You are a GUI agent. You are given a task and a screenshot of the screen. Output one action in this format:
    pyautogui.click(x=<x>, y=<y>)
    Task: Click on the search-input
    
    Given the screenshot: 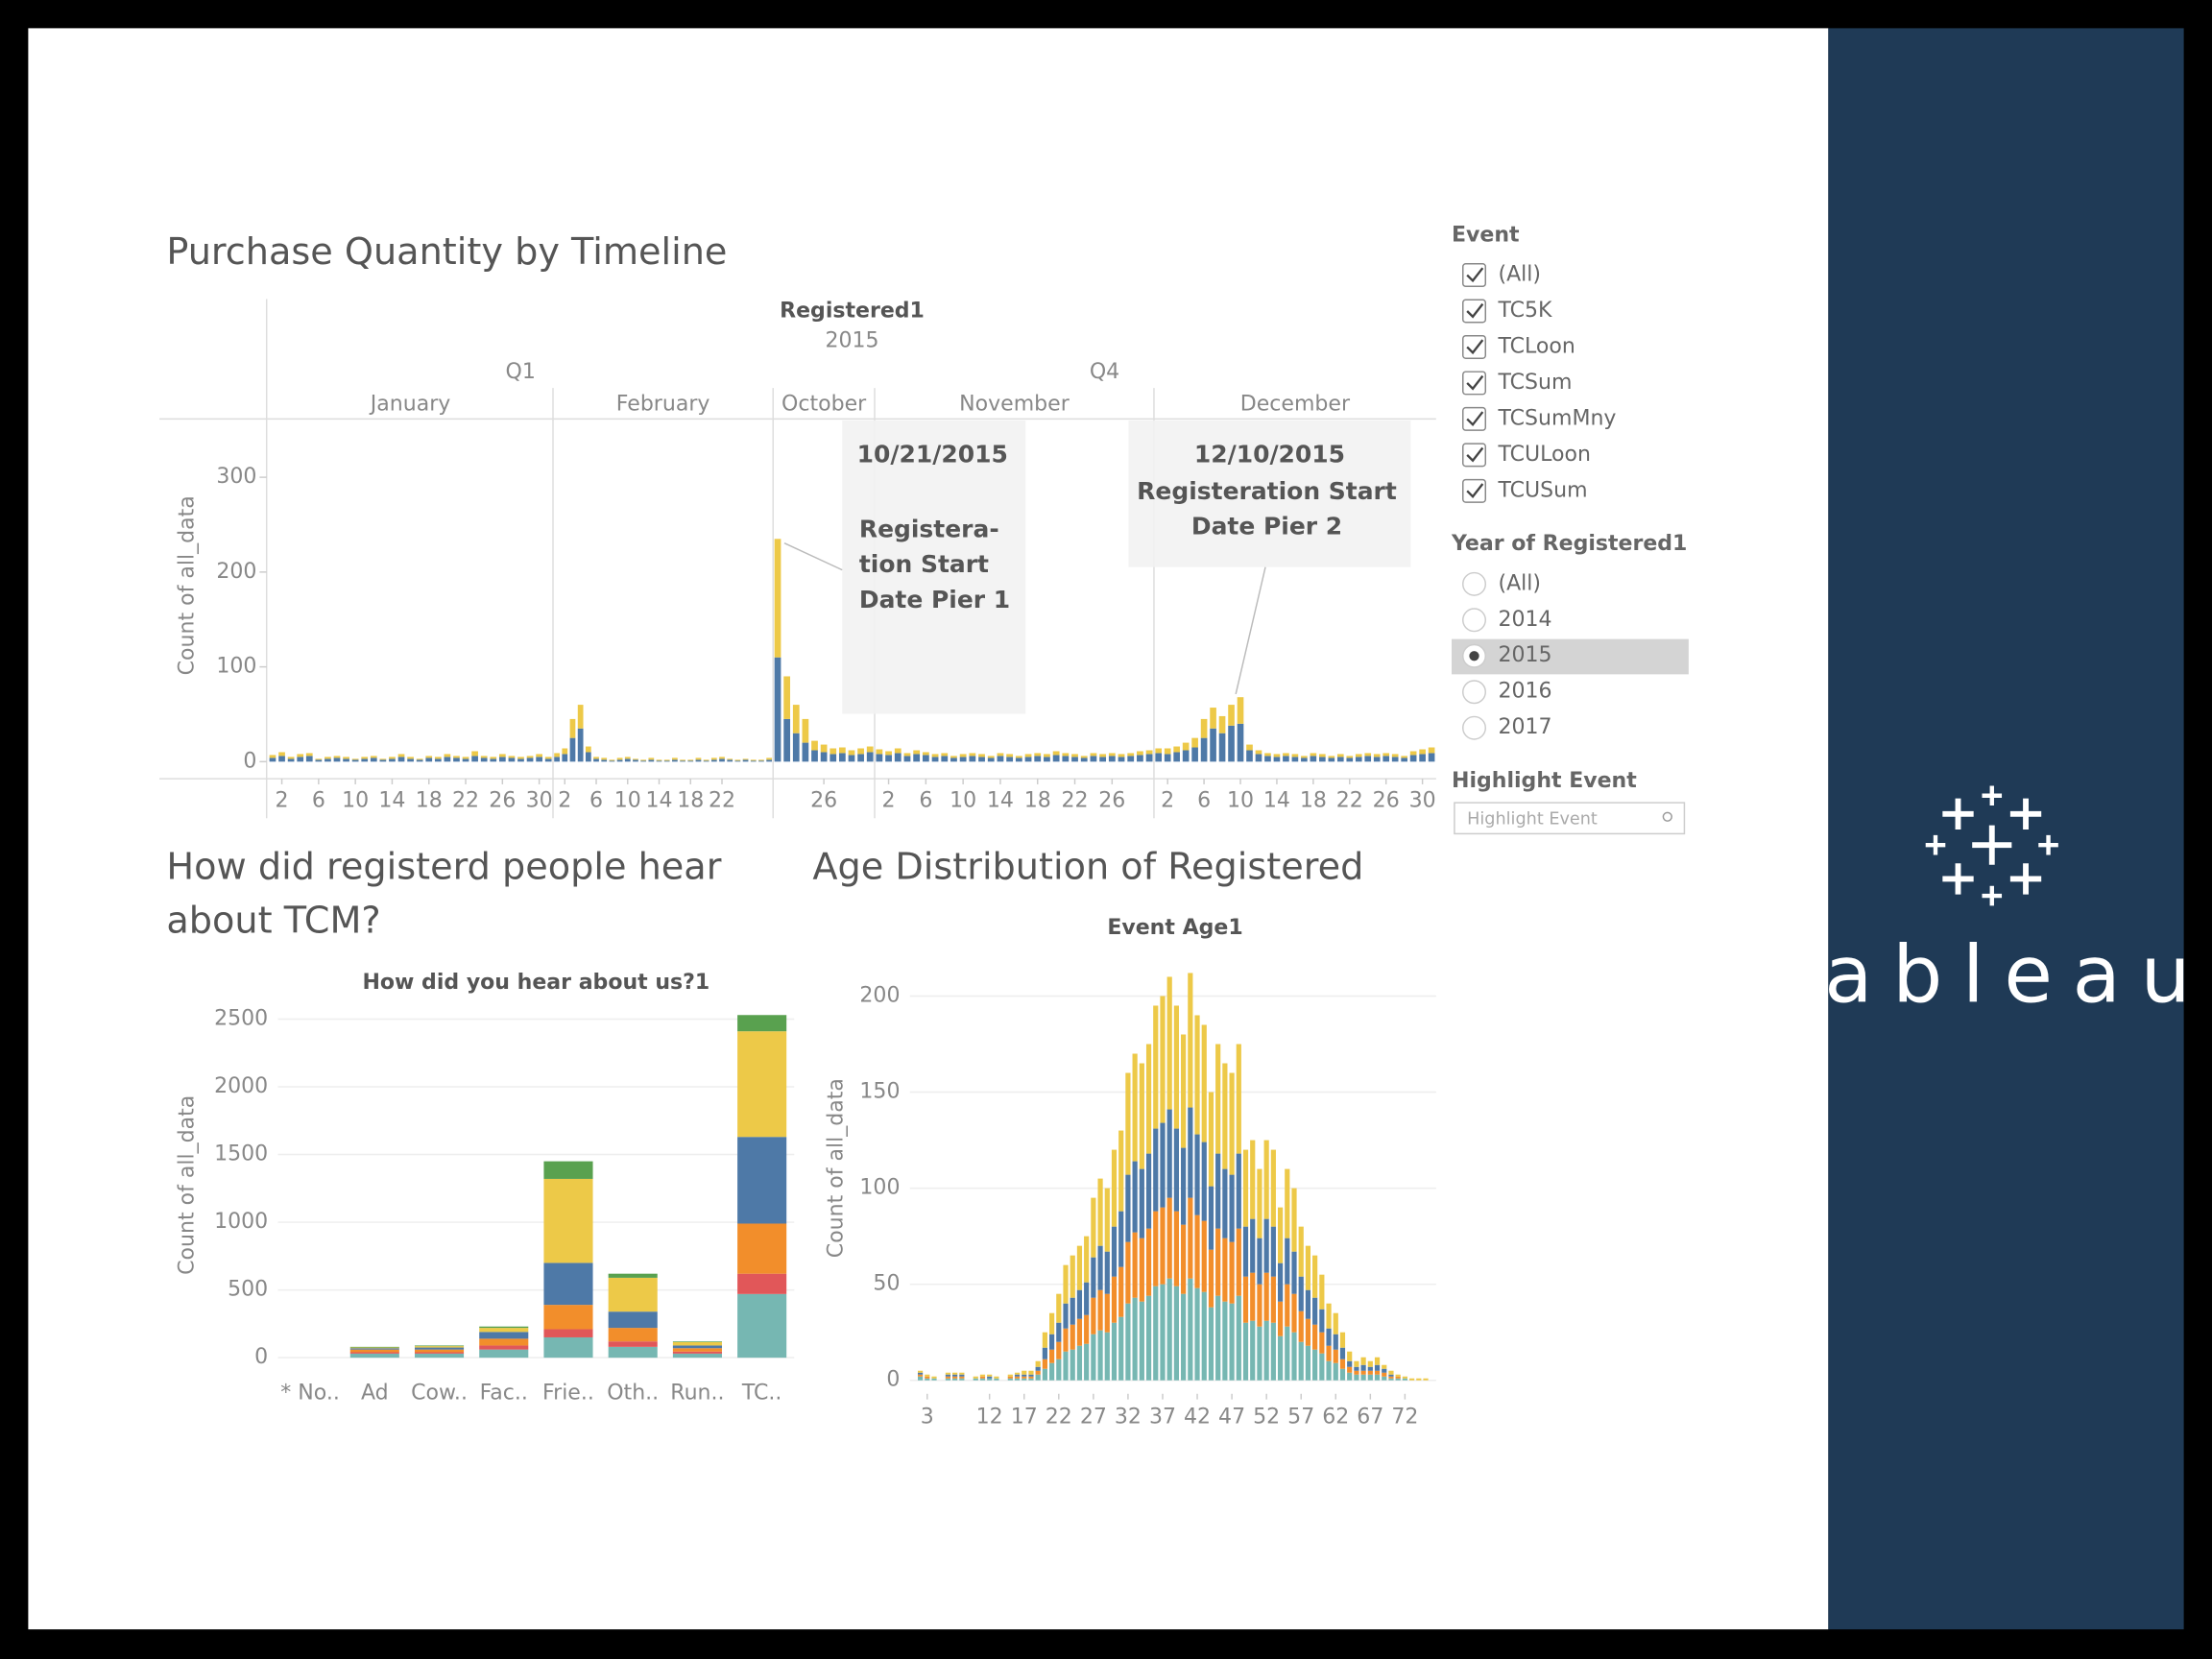 What is the action you would take?
    pyautogui.click(x=1570, y=818)
    